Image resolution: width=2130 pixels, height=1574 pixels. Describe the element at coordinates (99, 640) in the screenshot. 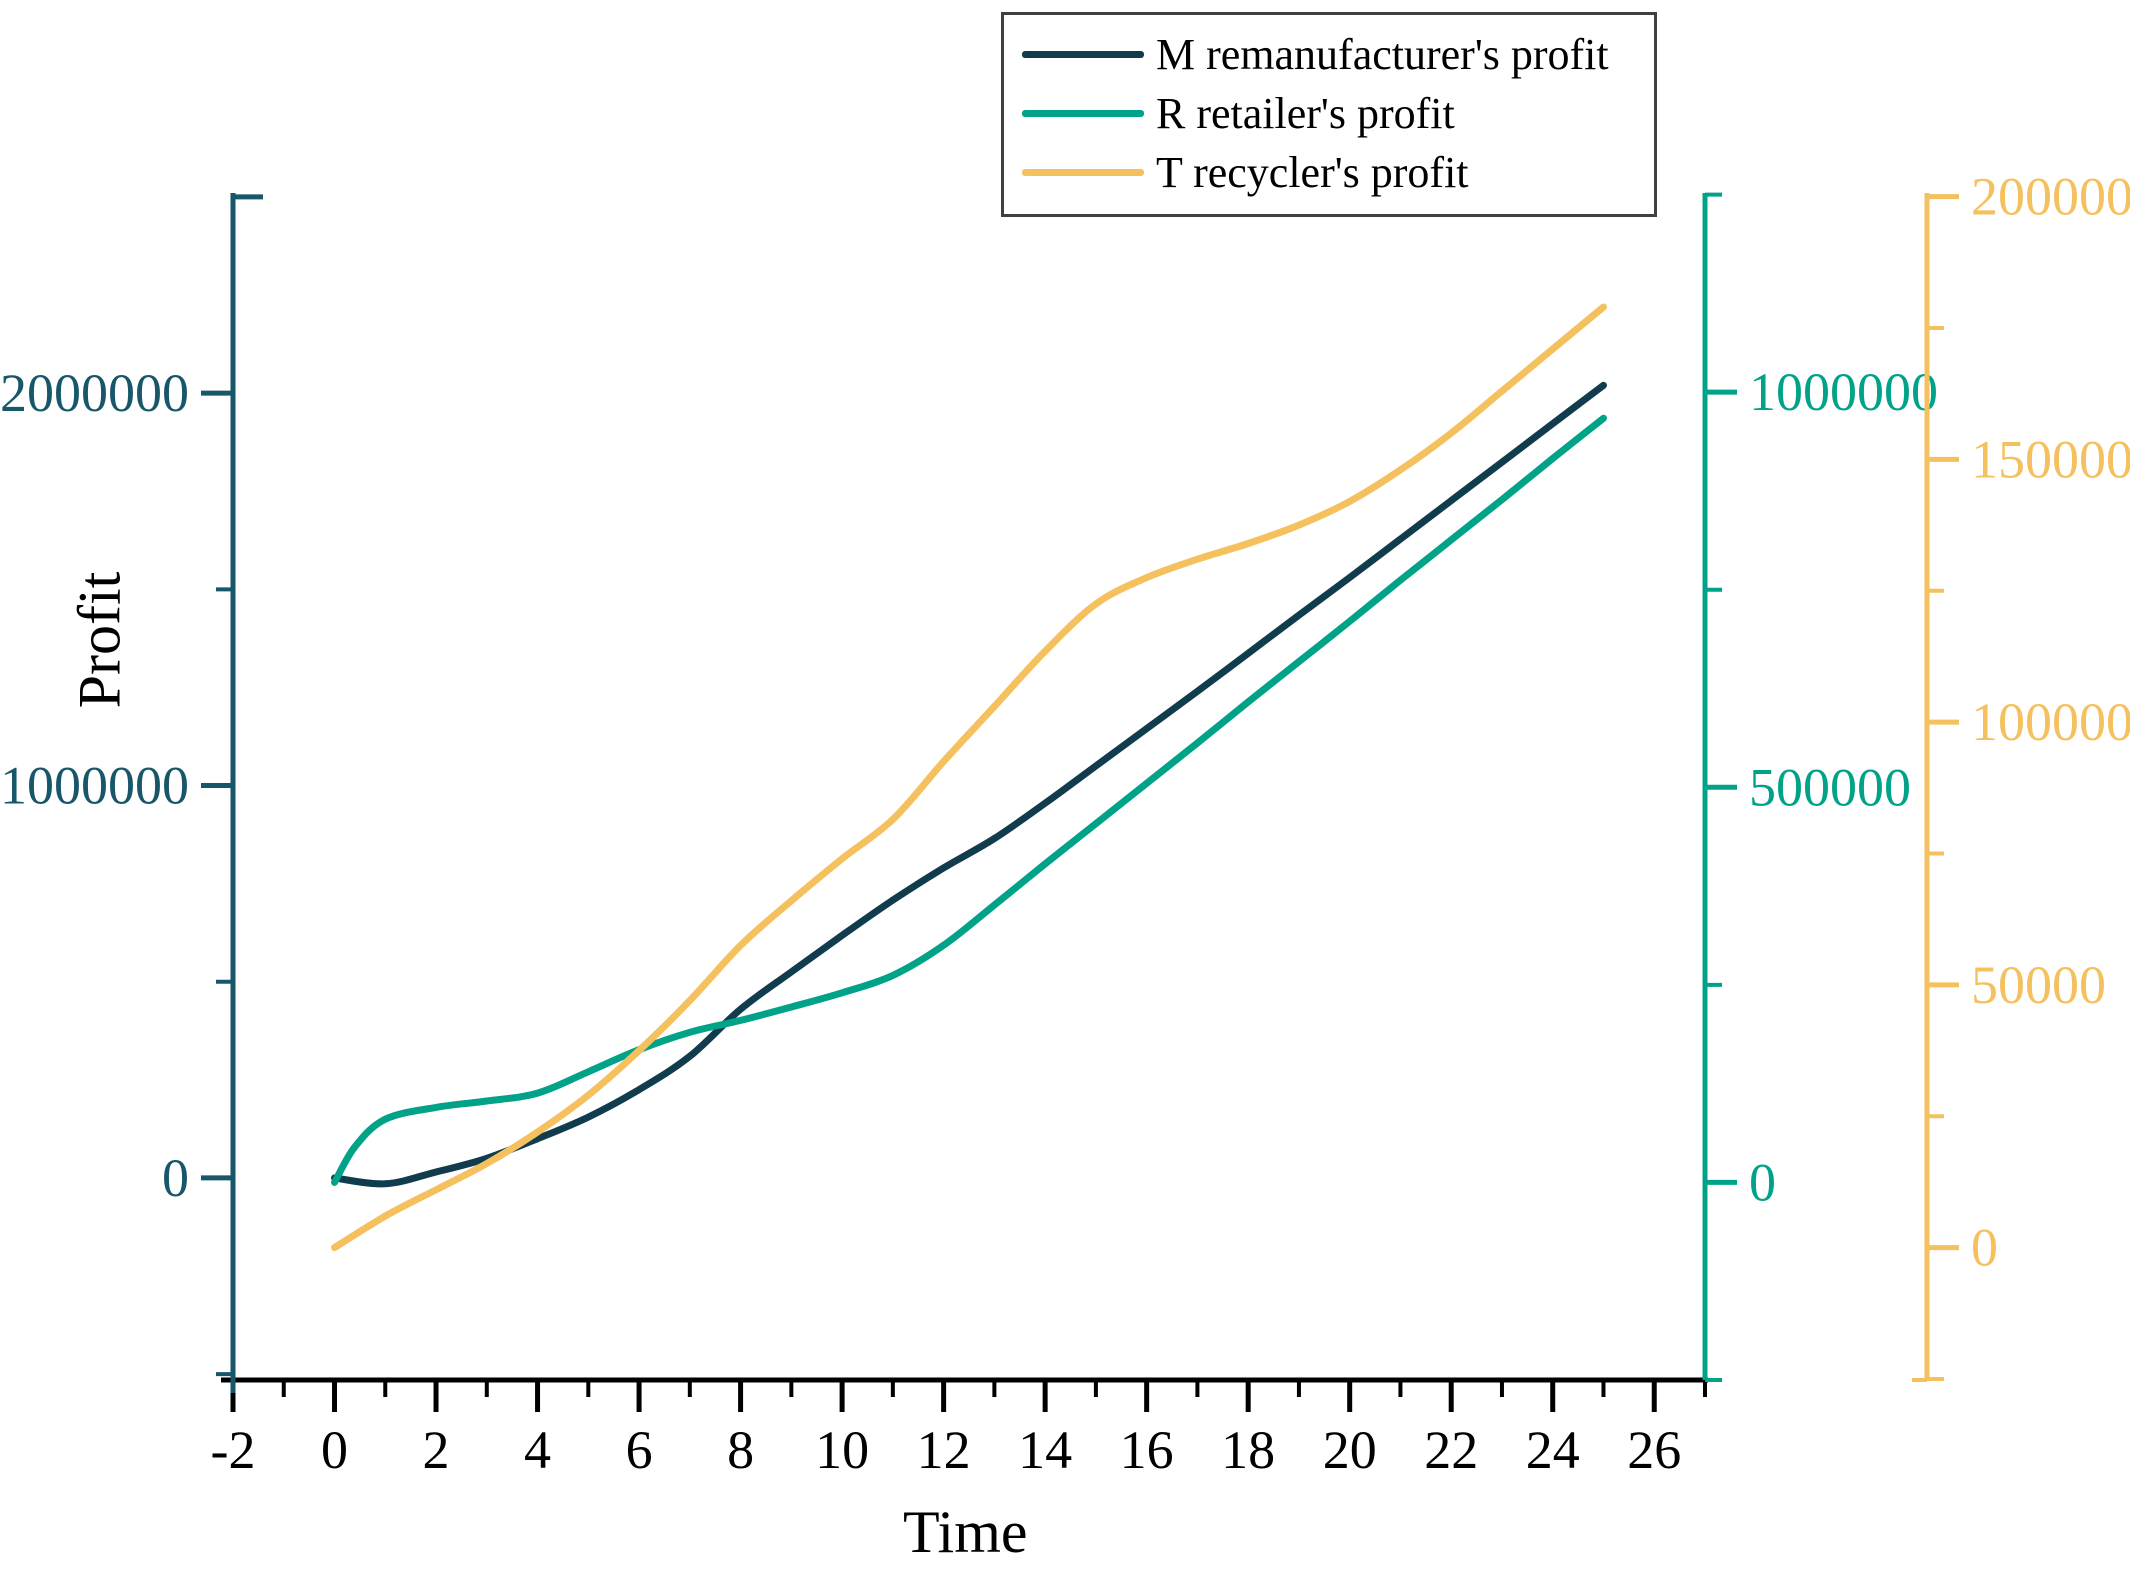

I see `y-axis-title: Profit` at that location.